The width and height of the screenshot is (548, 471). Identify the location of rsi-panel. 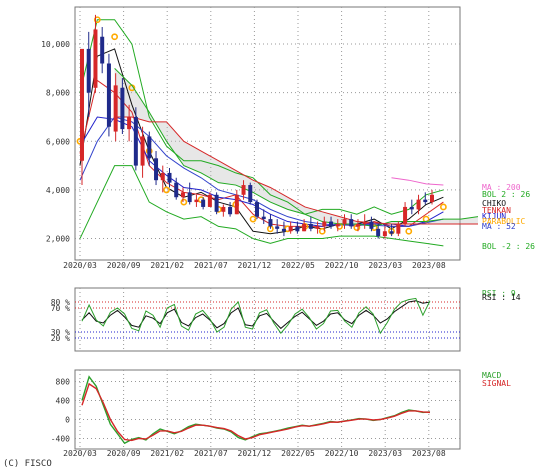
(267, 319).